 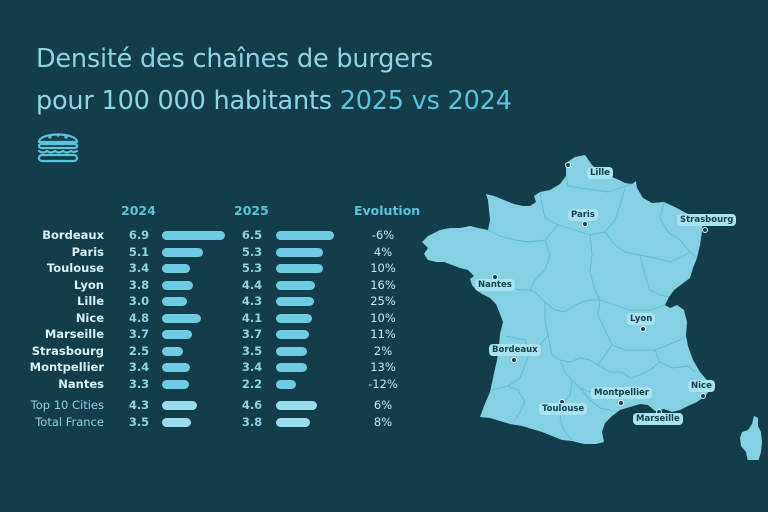 I want to click on evolution-value: 25%, so click(x=383, y=301).